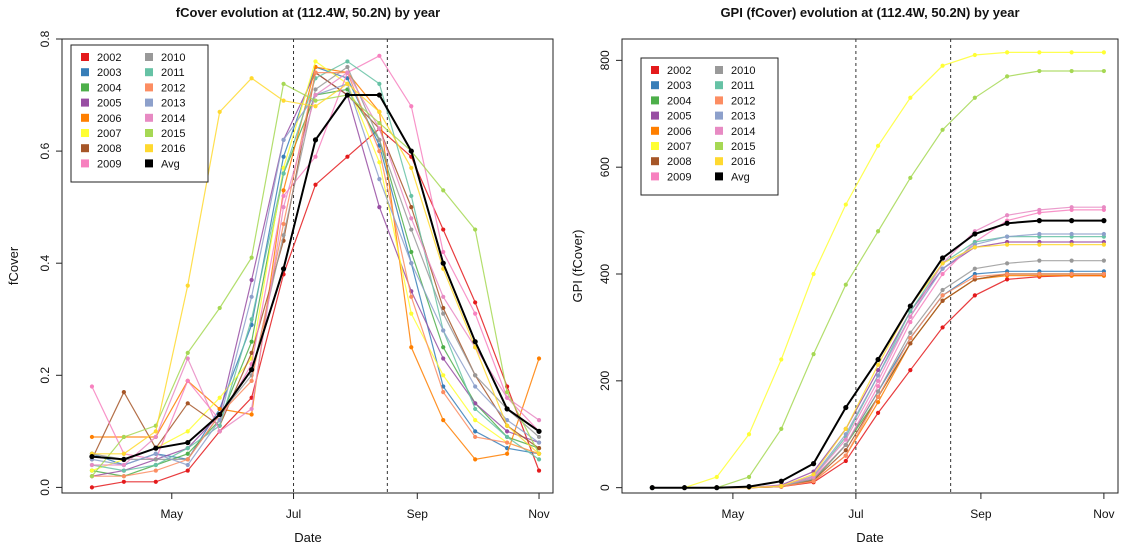 The height and width of the screenshot is (546, 1129). What do you see at coordinates (173, 119) in the screenshot?
I see `legend-entry: 2014` at bounding box center [173, 119].